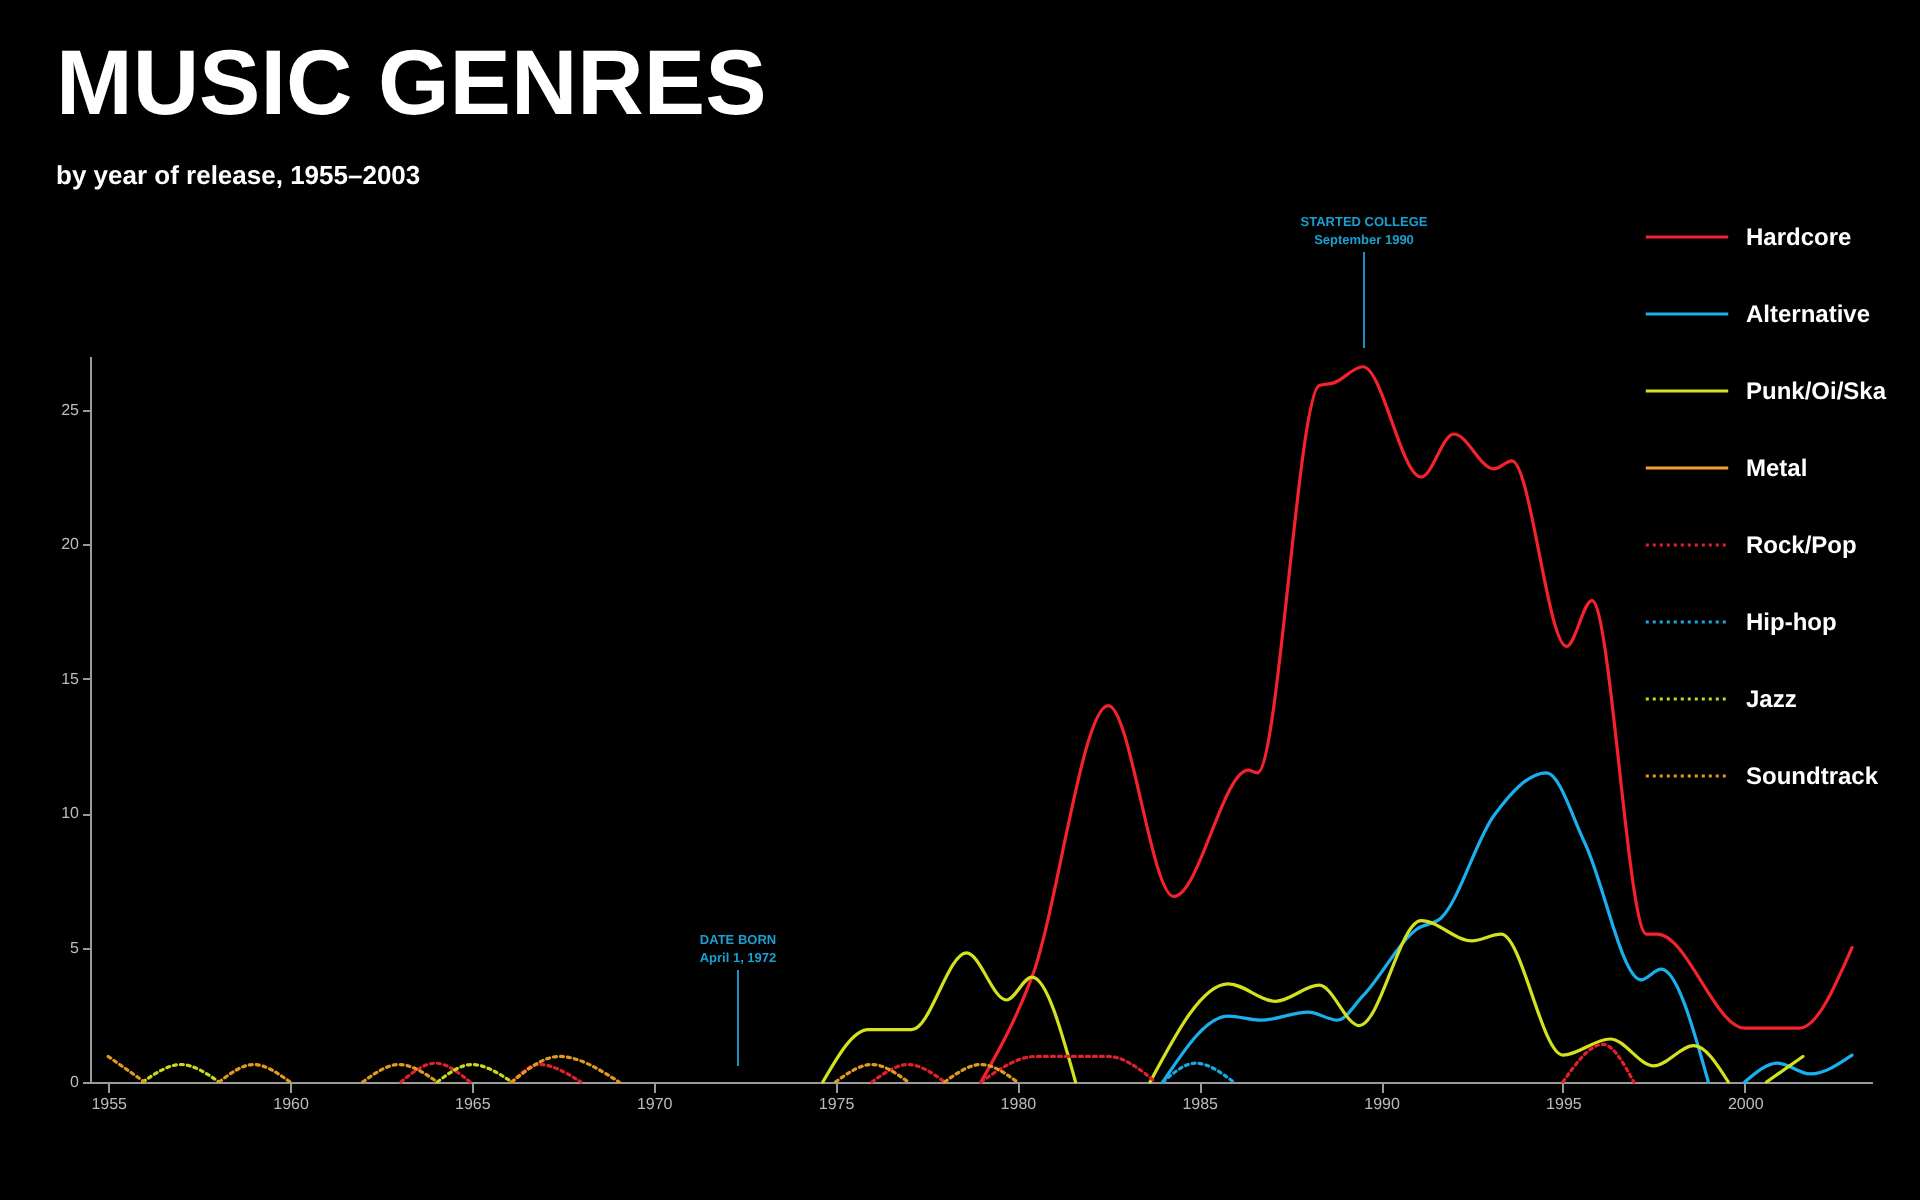  Describe the element at coordinates (71, 544) in the screenshot. I see `y-tick-label: 20` at that location.